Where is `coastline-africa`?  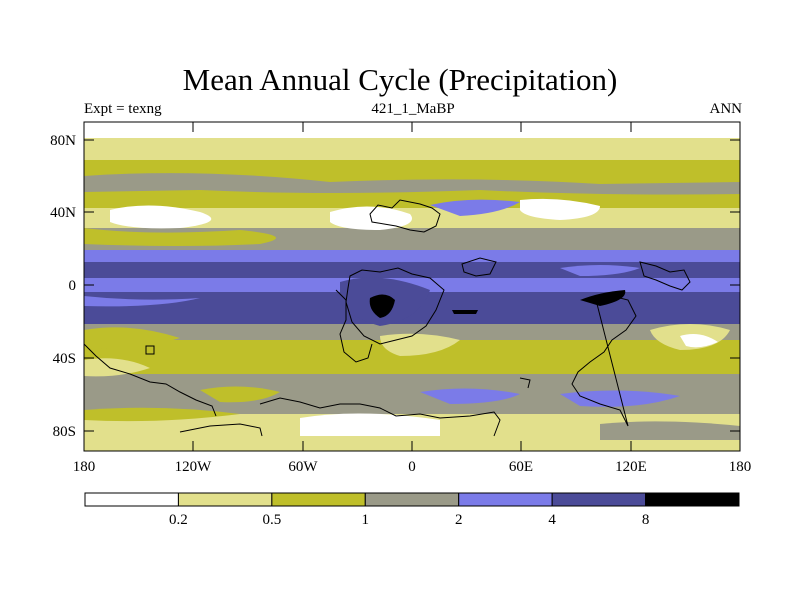 coastline-africa is located at coordinates (395, 306).